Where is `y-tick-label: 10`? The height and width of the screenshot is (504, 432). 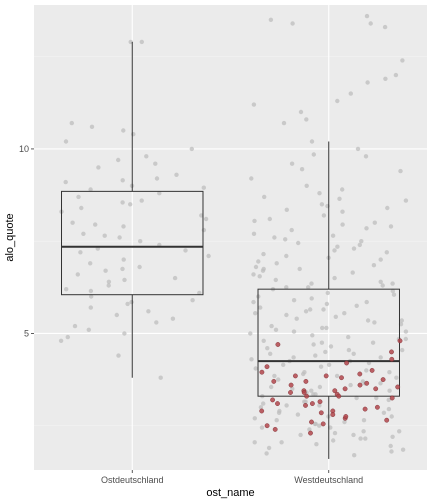 y-tick-label: 10 is located at coordinates (24, 149).